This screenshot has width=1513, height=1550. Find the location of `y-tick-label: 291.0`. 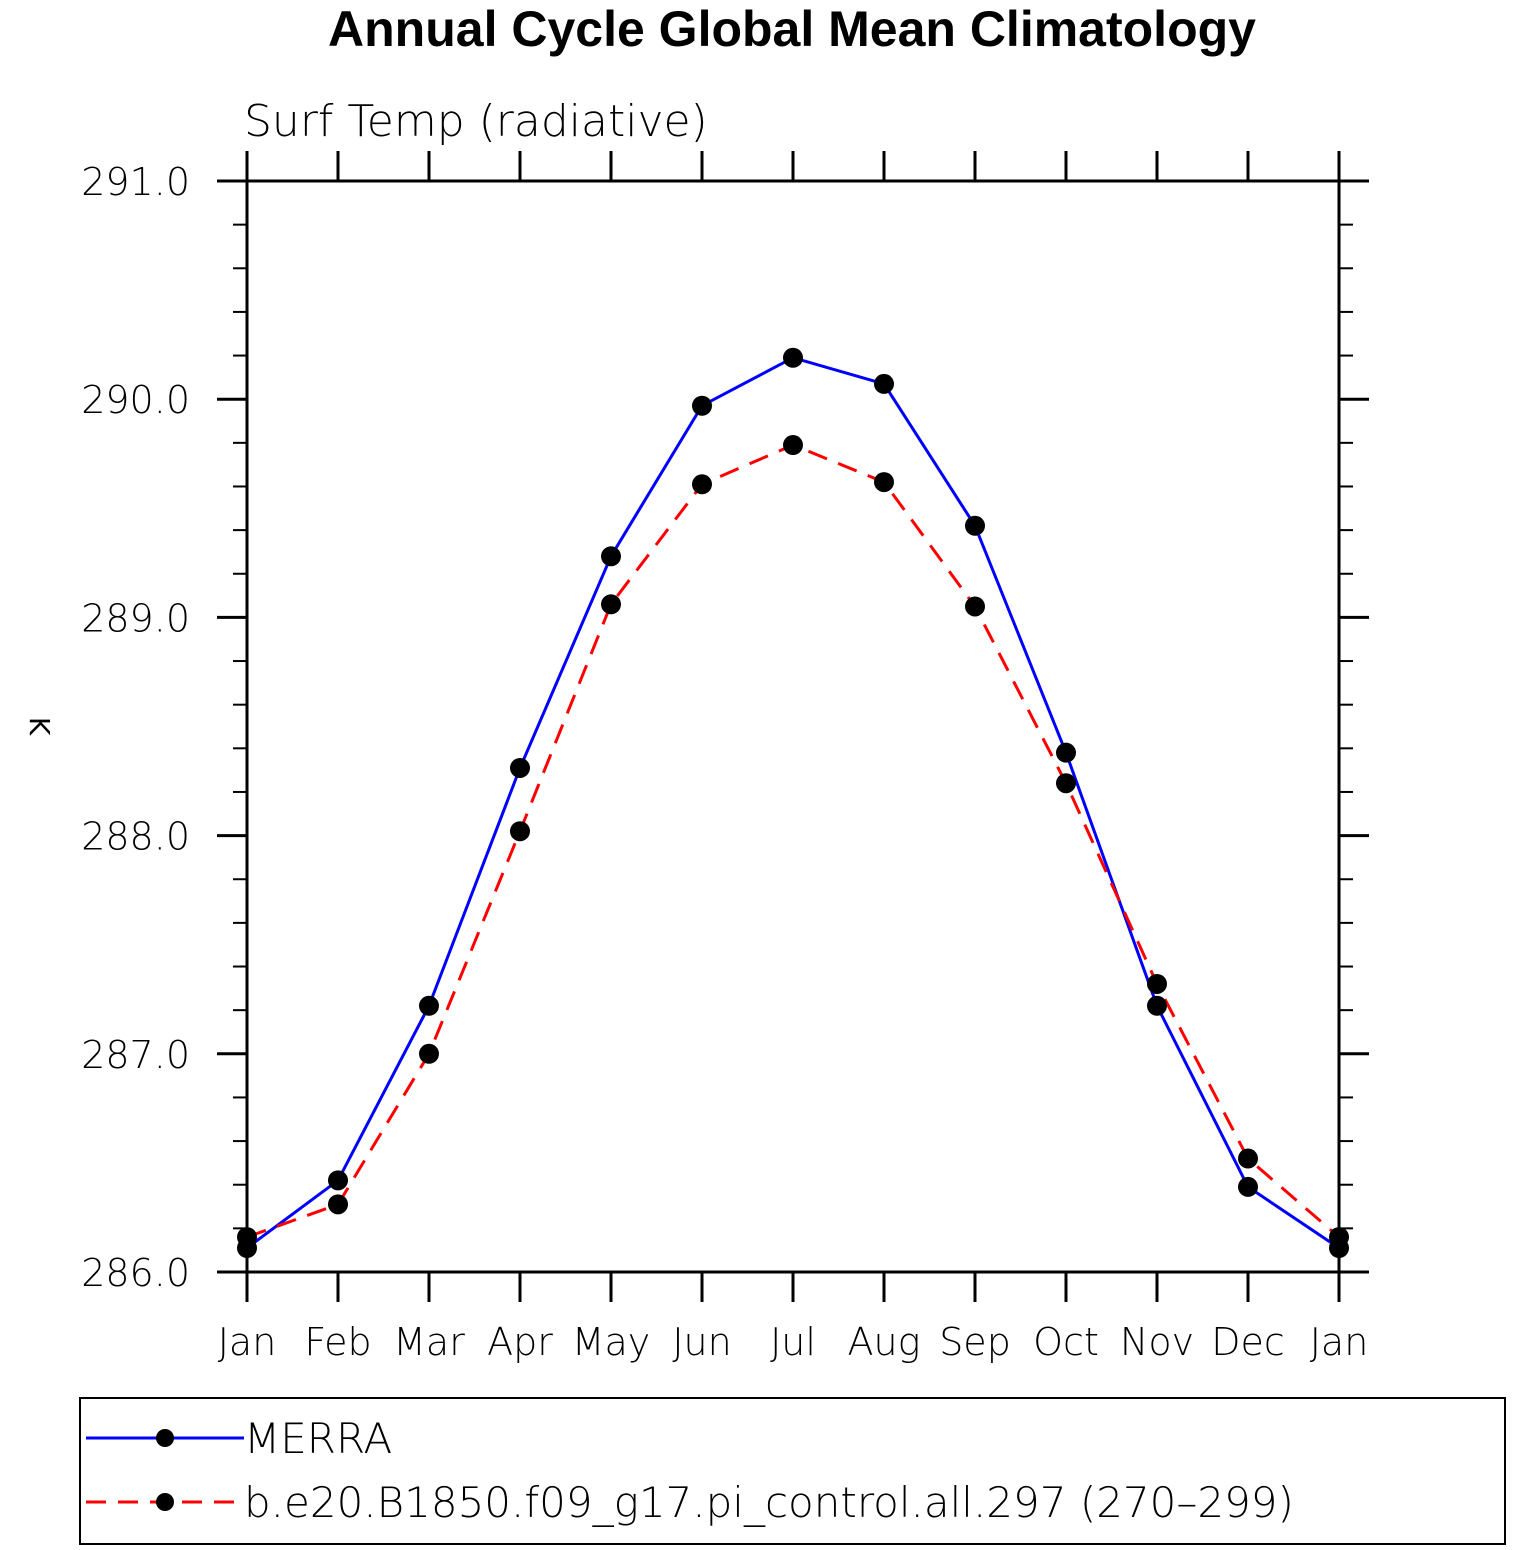

y-tick-label: 291.0 is located at coordinates (135, 182).